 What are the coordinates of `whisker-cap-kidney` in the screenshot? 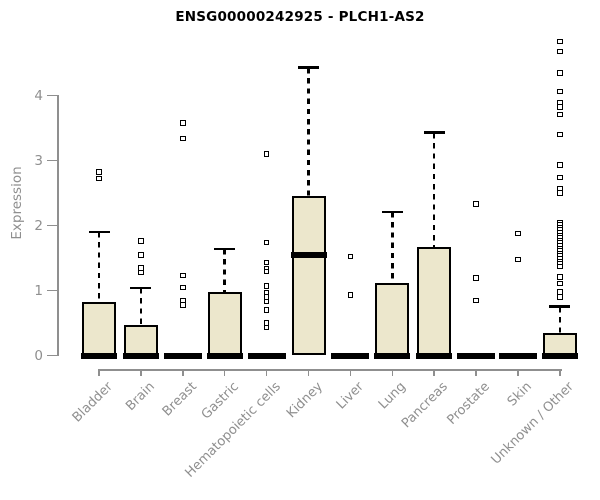 It's located at (308, 67).